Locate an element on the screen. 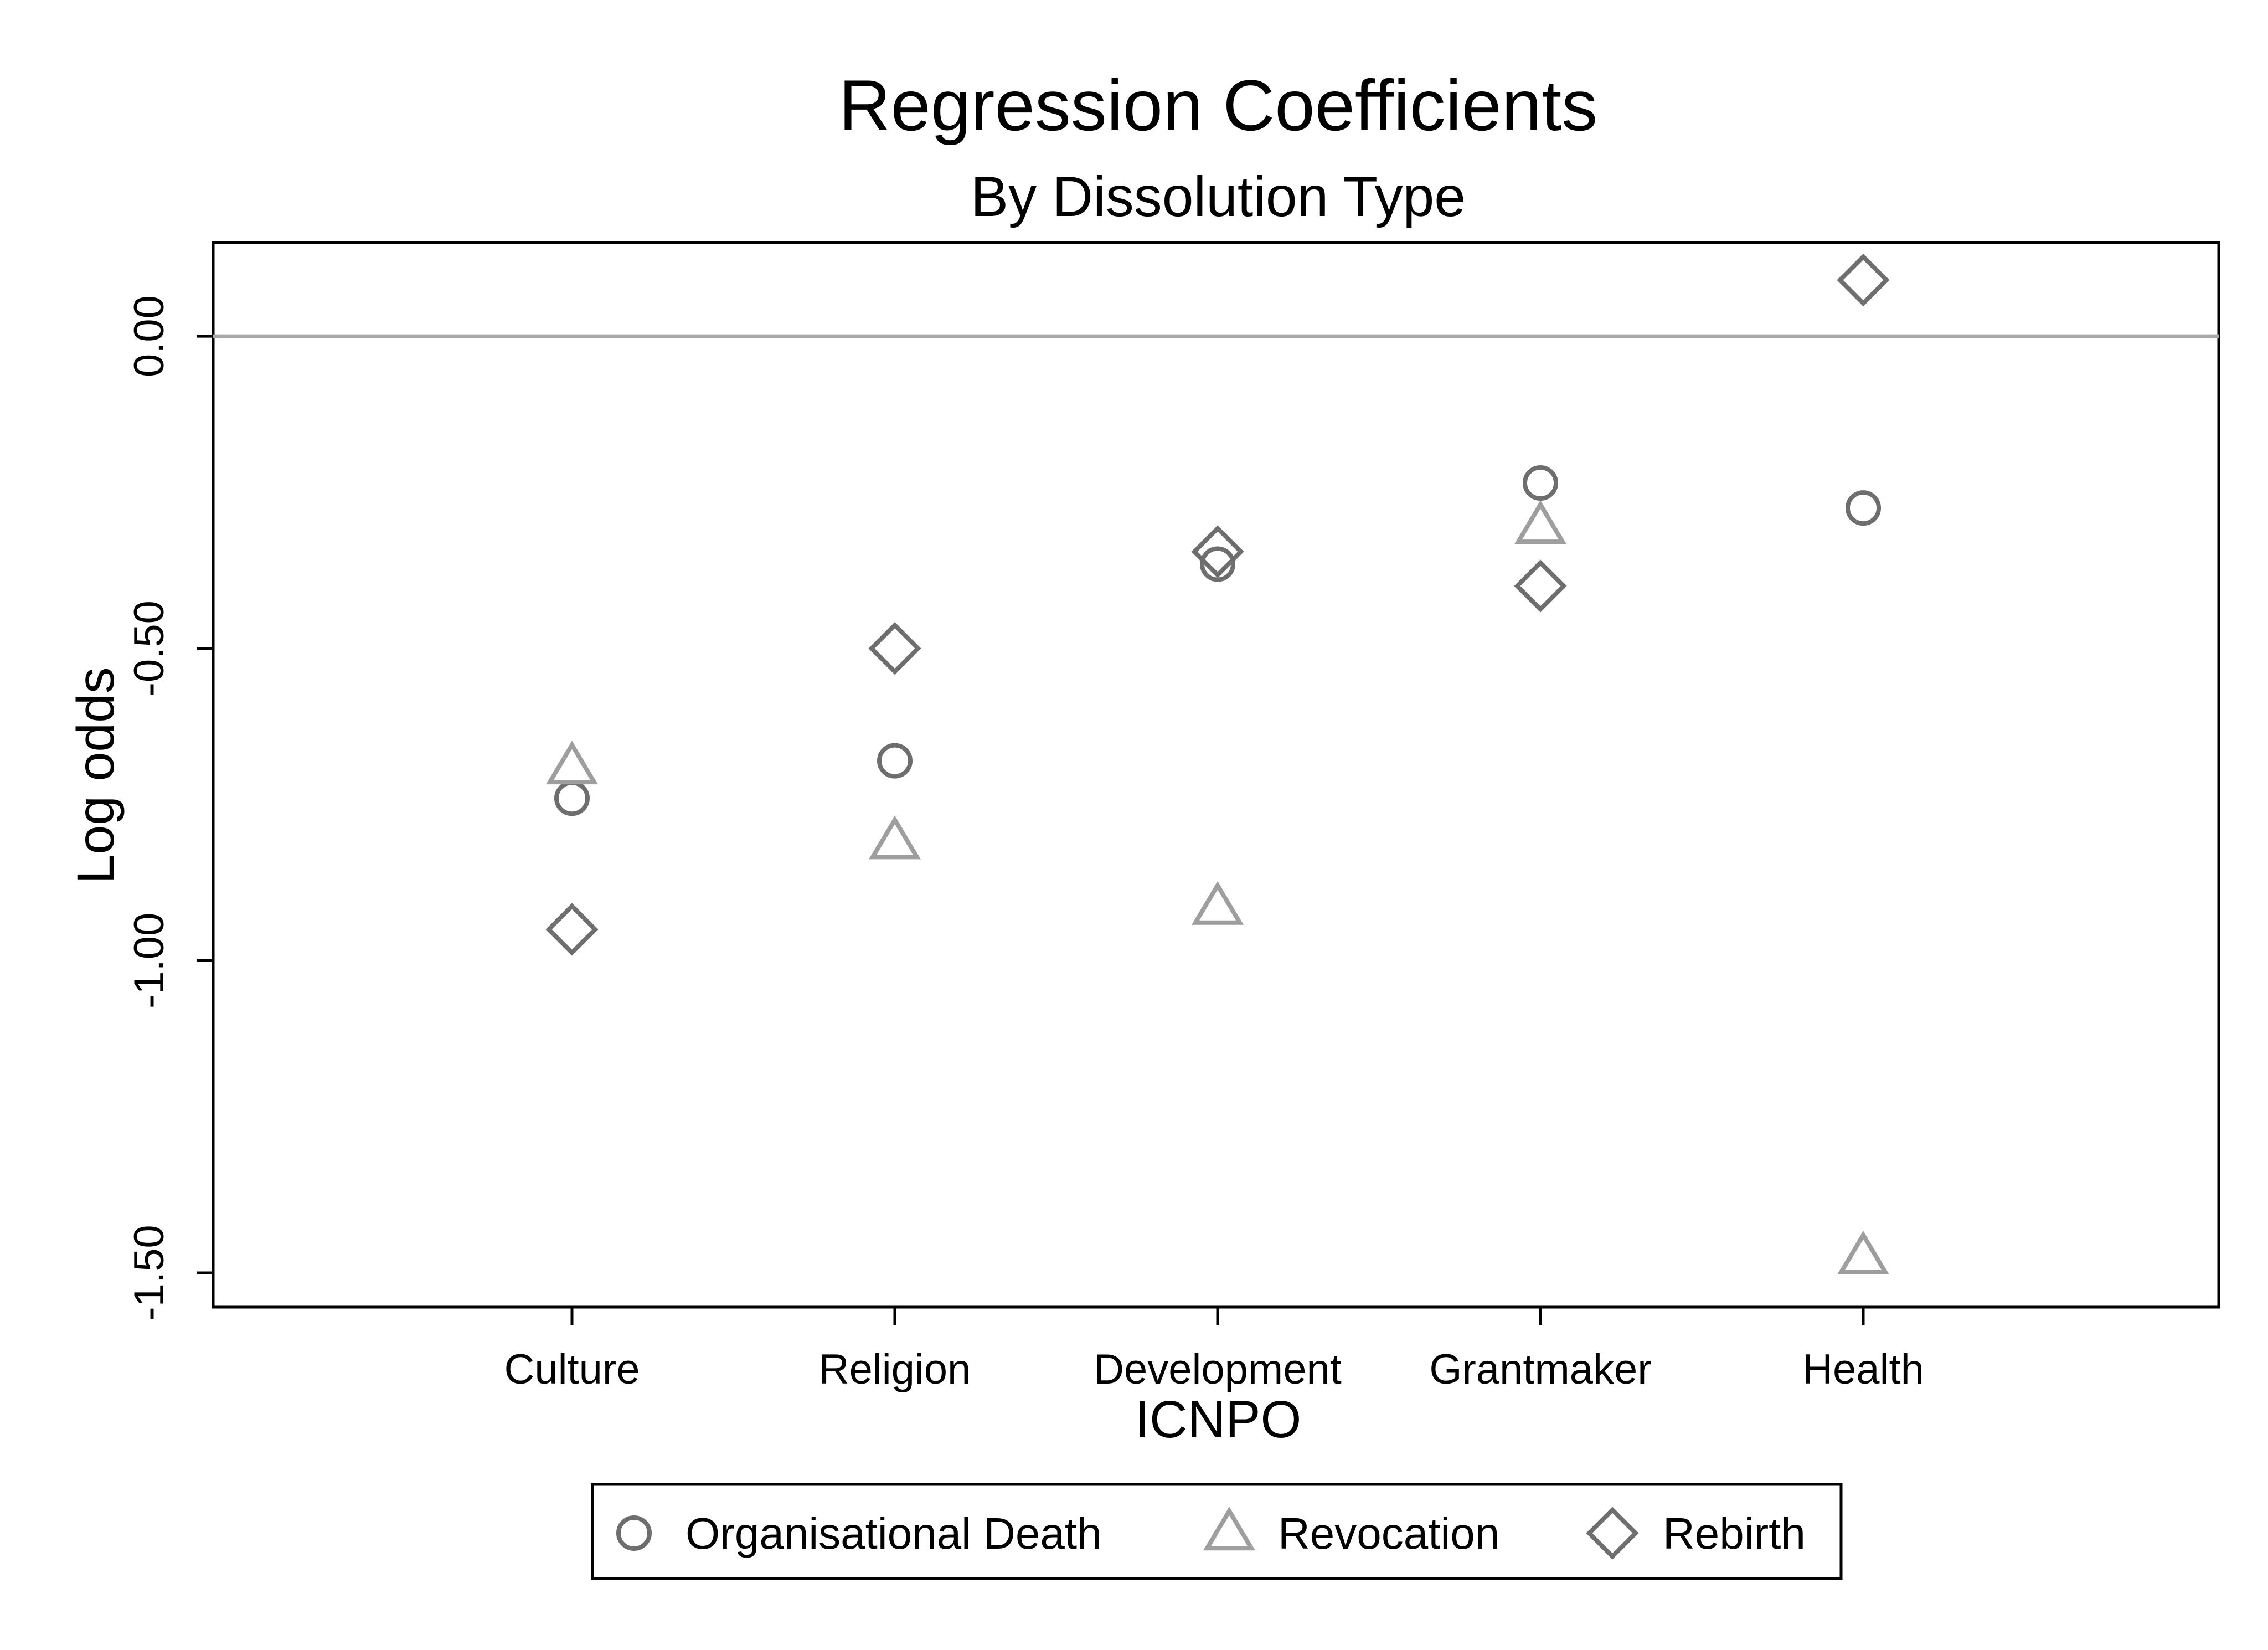 The image size is (2268, 1650). legend-marker-rebirth is located at coordinates (1612, 1533).